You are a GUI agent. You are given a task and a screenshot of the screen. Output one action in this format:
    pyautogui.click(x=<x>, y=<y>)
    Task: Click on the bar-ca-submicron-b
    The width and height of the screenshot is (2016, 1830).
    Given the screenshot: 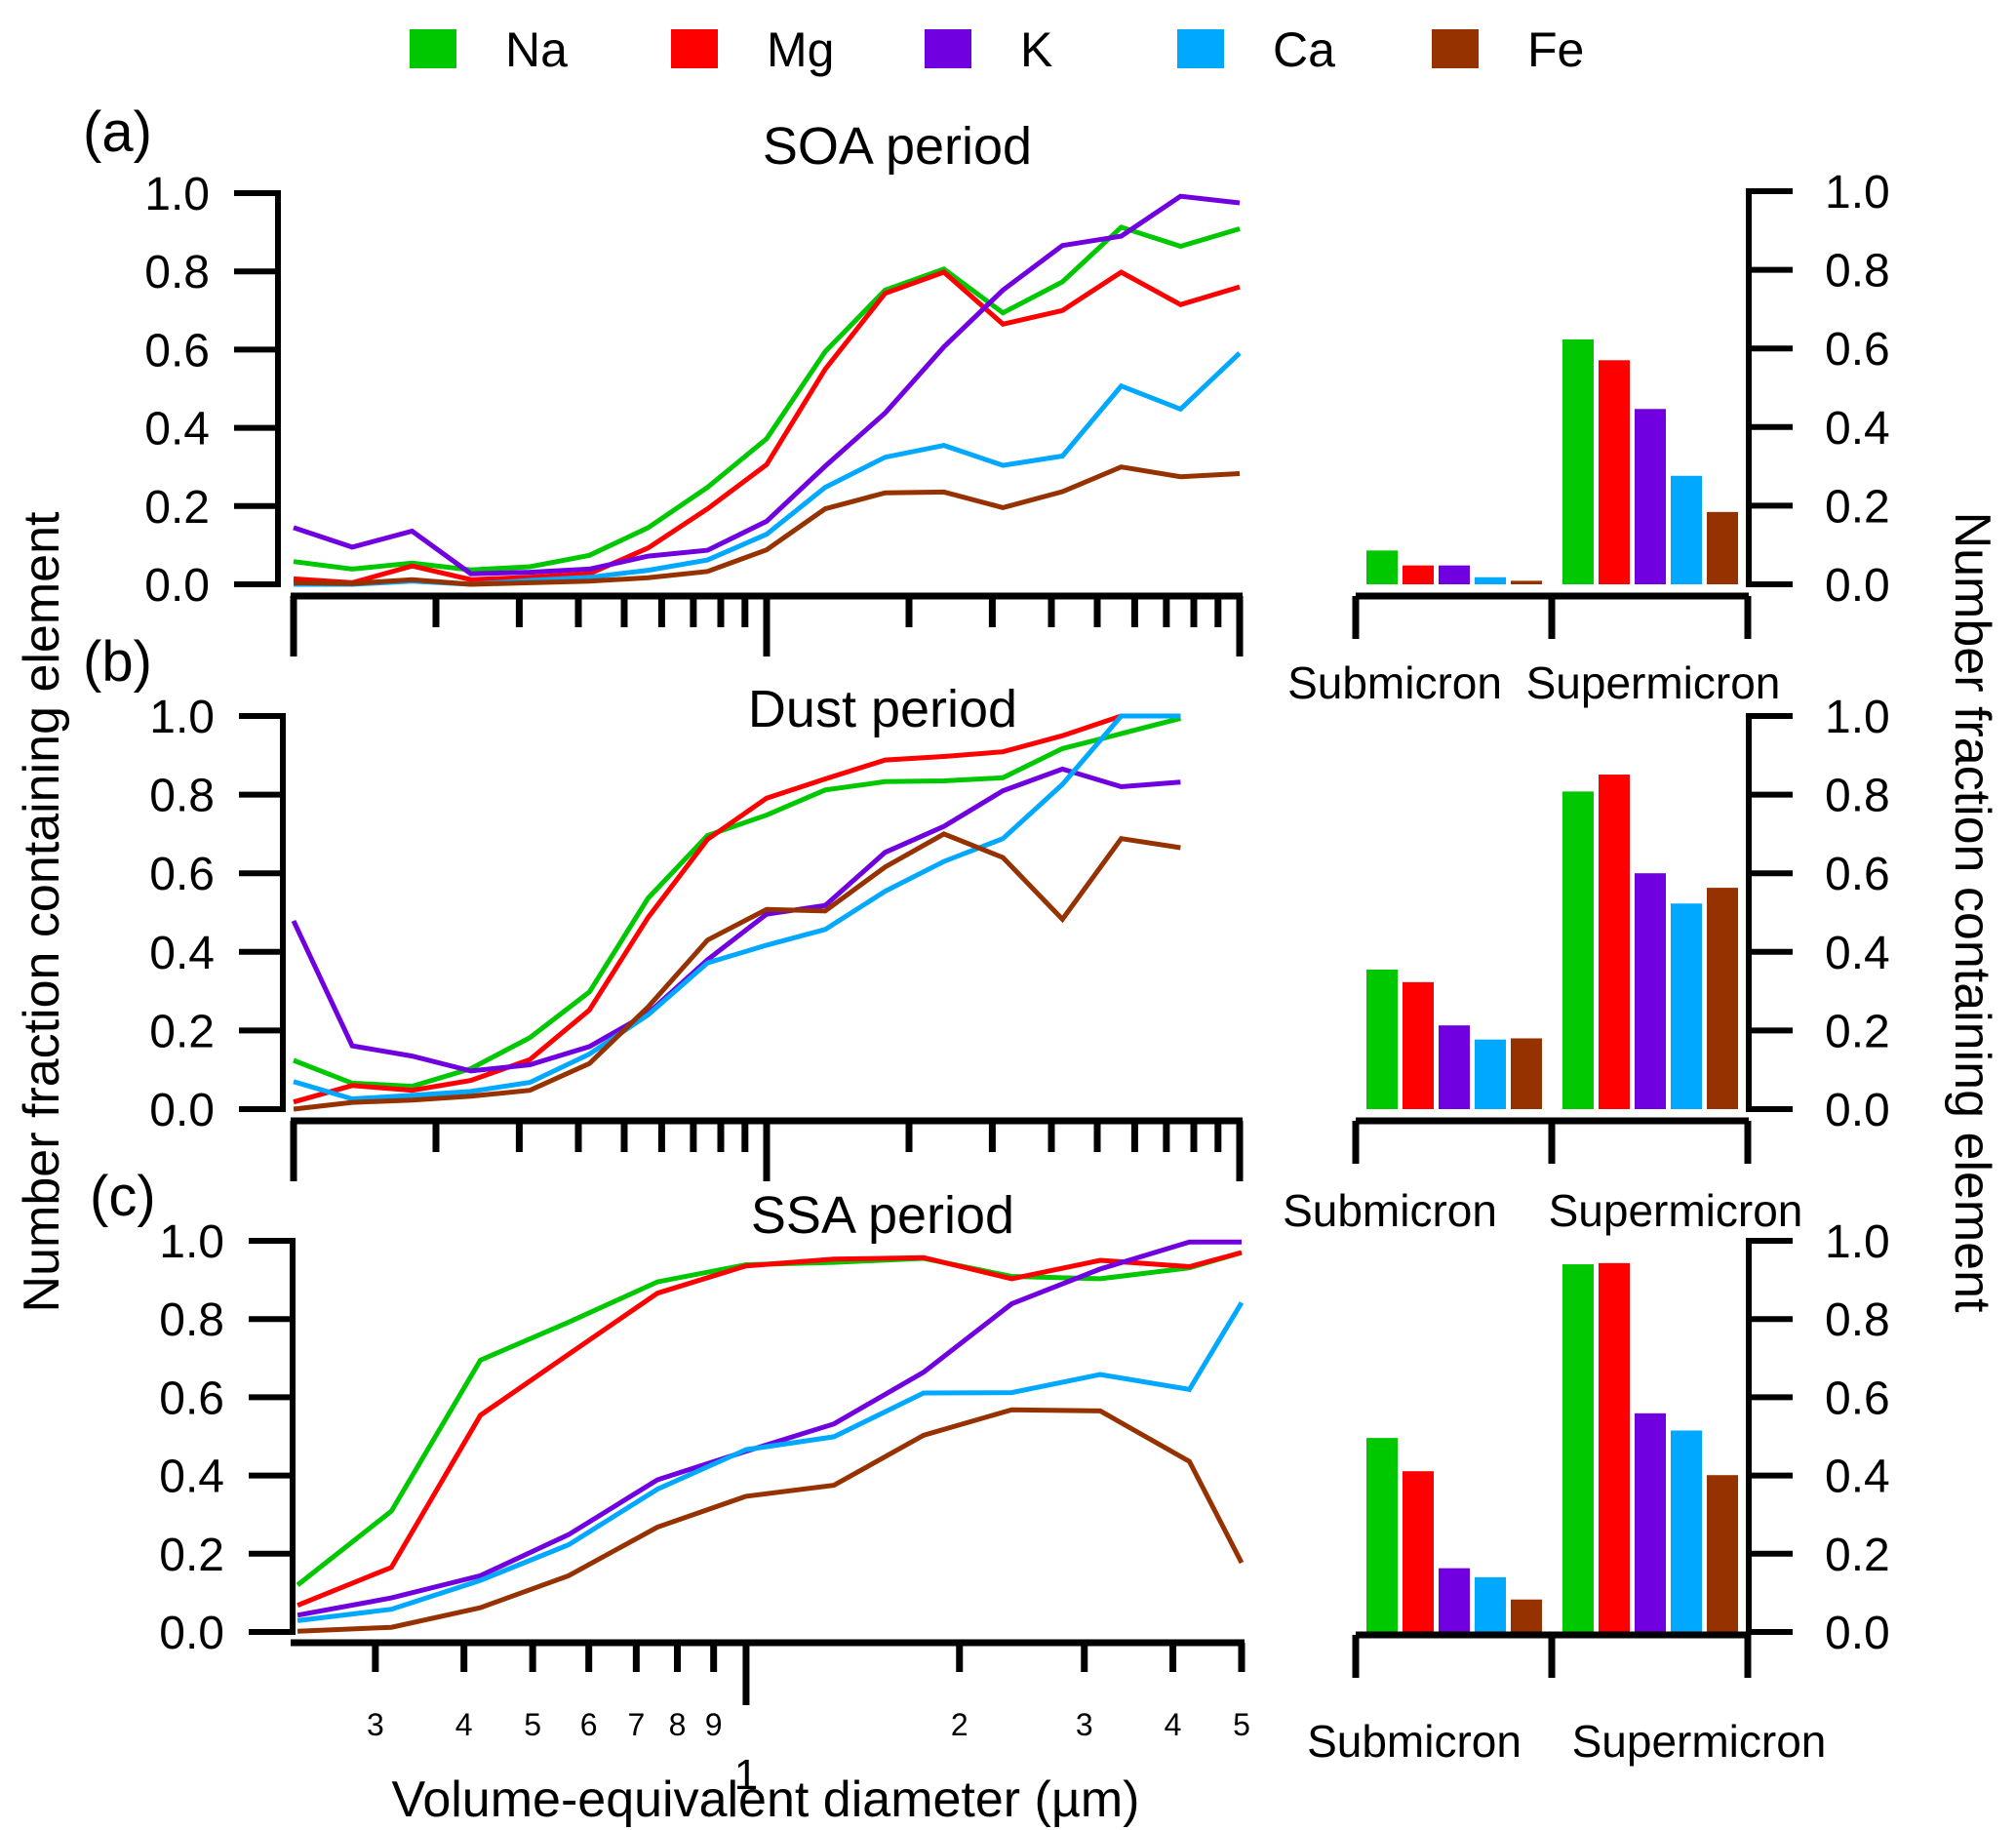 What is the action you would take?
    pyautogui.click(x=1490, y=1074)
    